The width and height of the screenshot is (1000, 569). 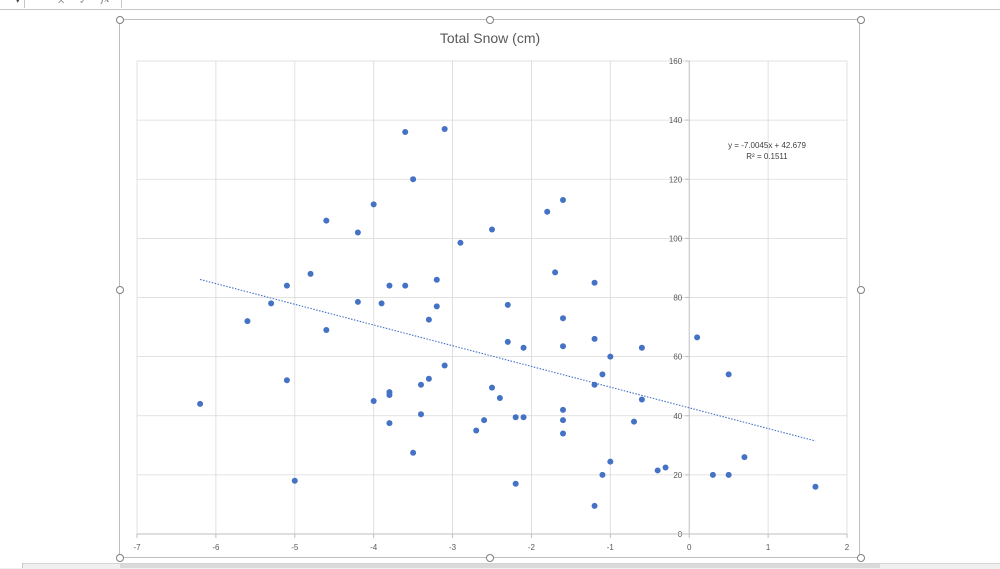 I want to click on x-tick-label: -5, so click(x=295, y=547).